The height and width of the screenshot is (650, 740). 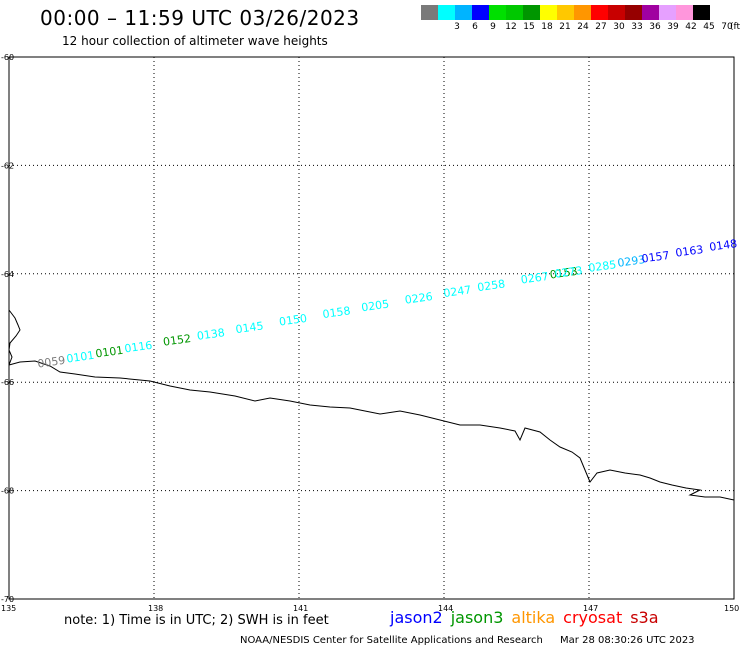 I want to click on legend-label: 12, so click(x=511, y=27).